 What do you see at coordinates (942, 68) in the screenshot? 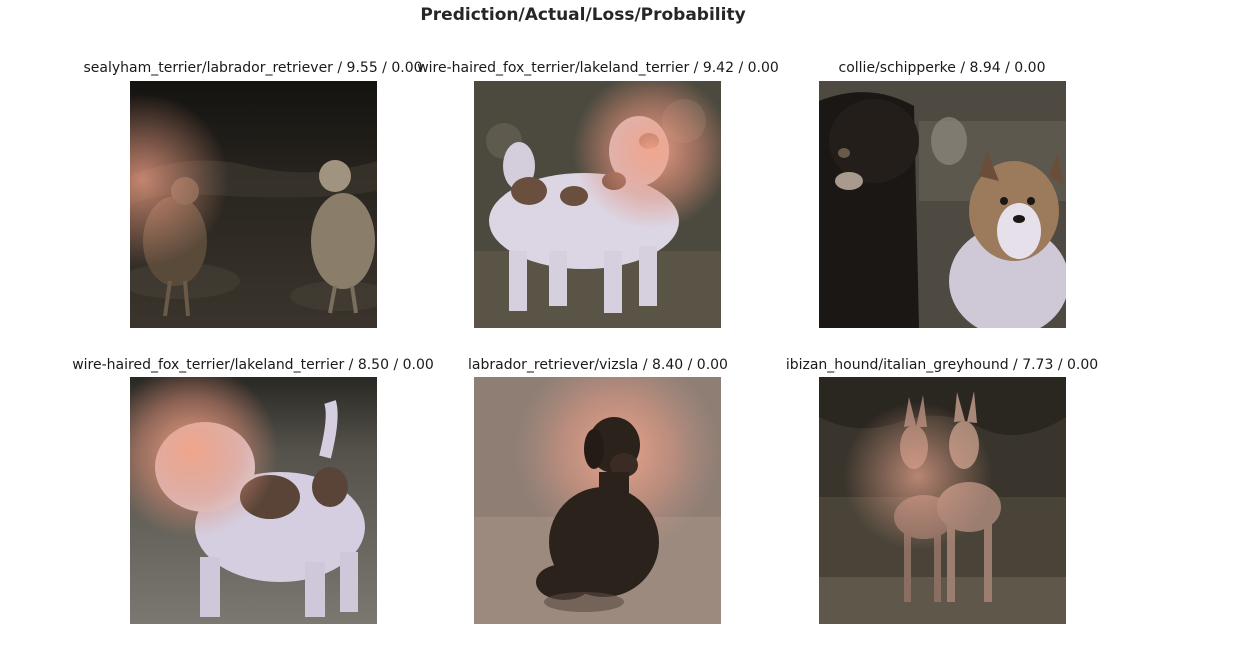
I see `panel-title-3: collie/schipperke / 8.94 / 0.00` at bounding box center [942, 68].